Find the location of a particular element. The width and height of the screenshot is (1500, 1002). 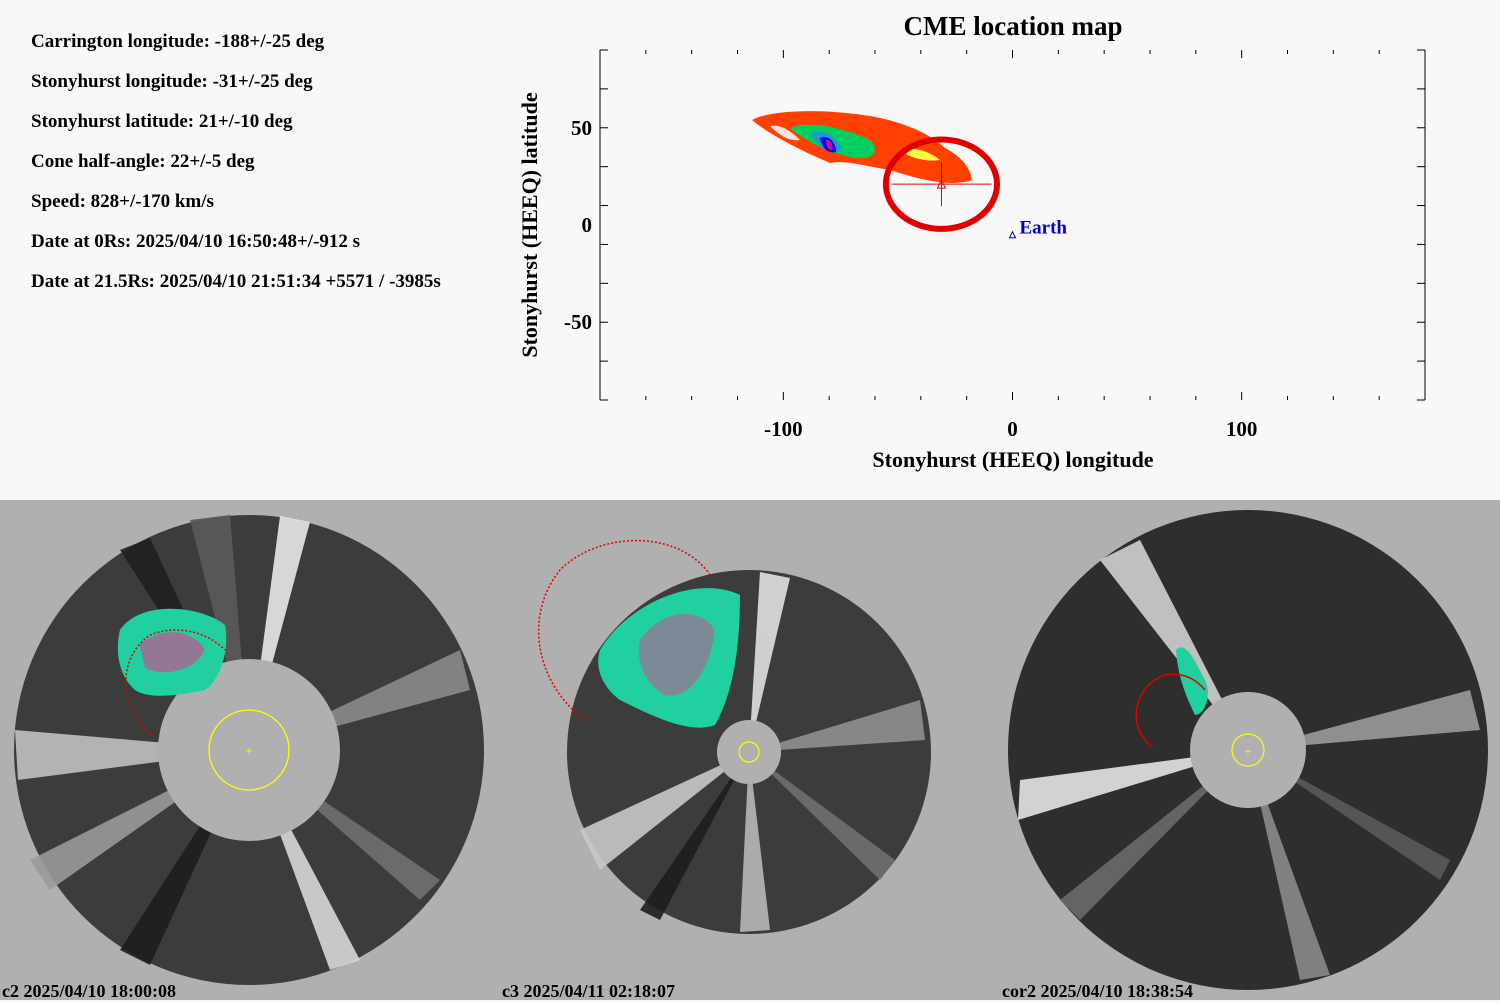

cme-estimate-marker is located at coordinates (941, 184).